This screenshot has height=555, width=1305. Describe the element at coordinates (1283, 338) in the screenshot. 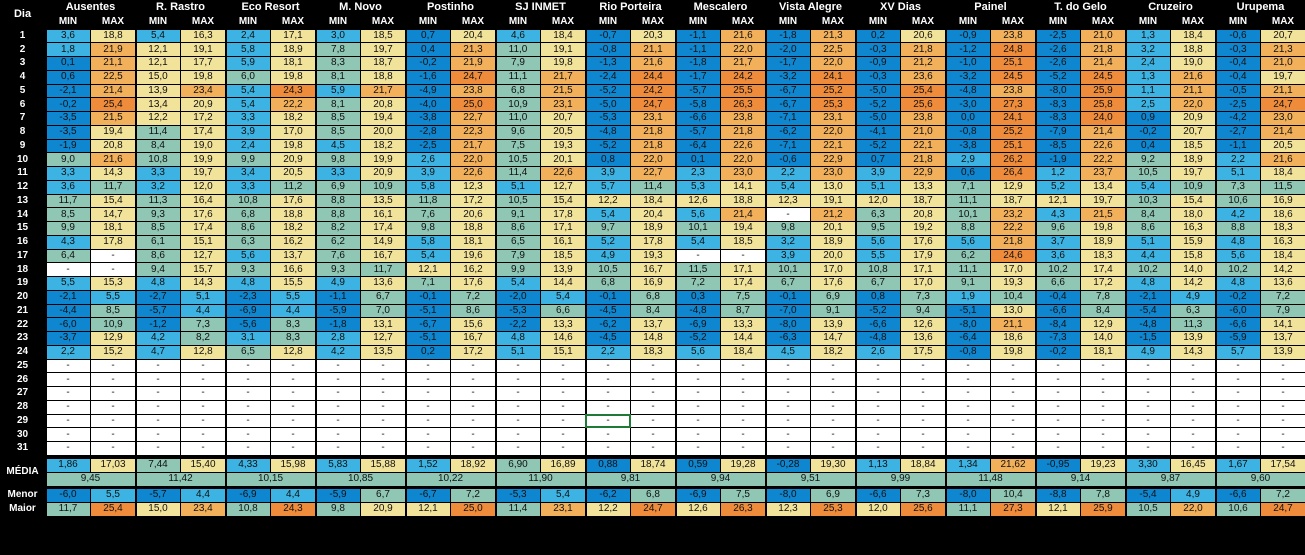

I see `temperature-cell: 13,7` at that location.